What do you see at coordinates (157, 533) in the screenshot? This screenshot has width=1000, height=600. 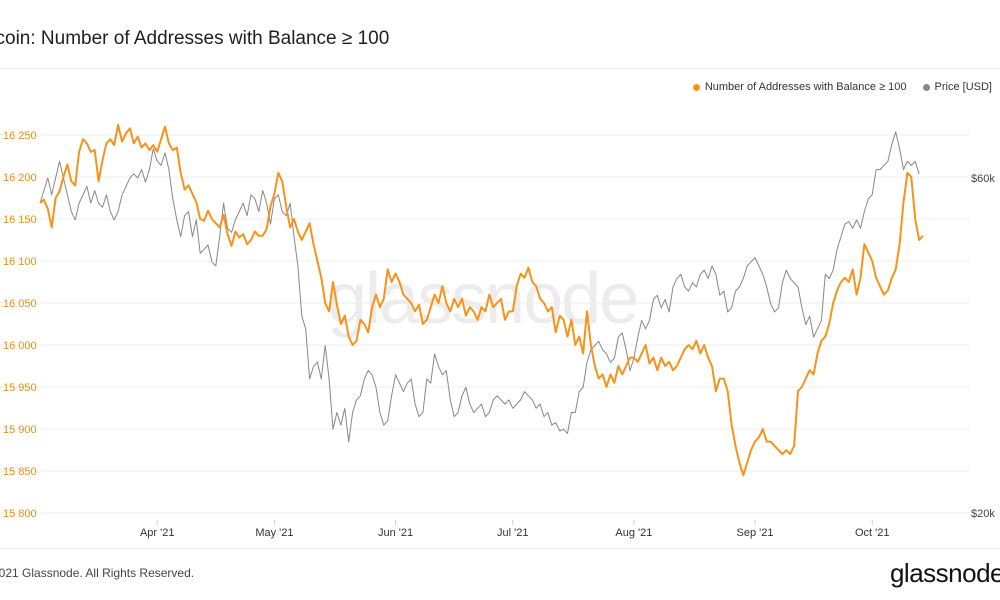 I see `x-tick-label: Apr '21` at bounding box center [157, 533].